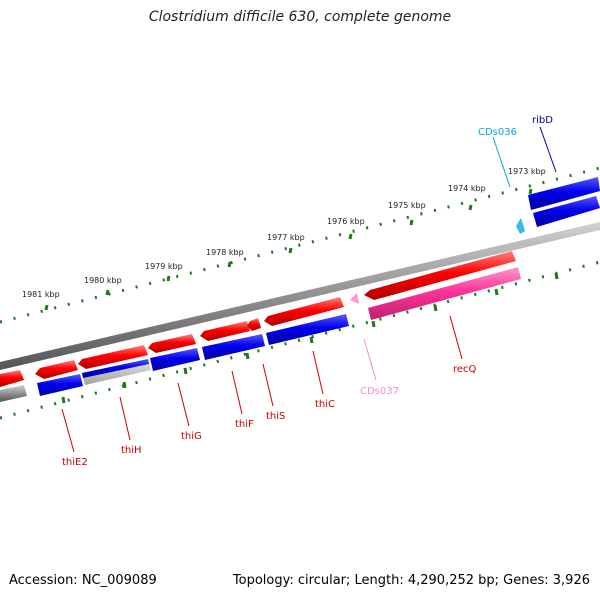 Image resolution: width=600 pixels, height=600 pixels. What do you see at coordinates (465, 369) in the screenshot?
I see `gene-label-recQ: recQ` at bounding box center [465, 369].